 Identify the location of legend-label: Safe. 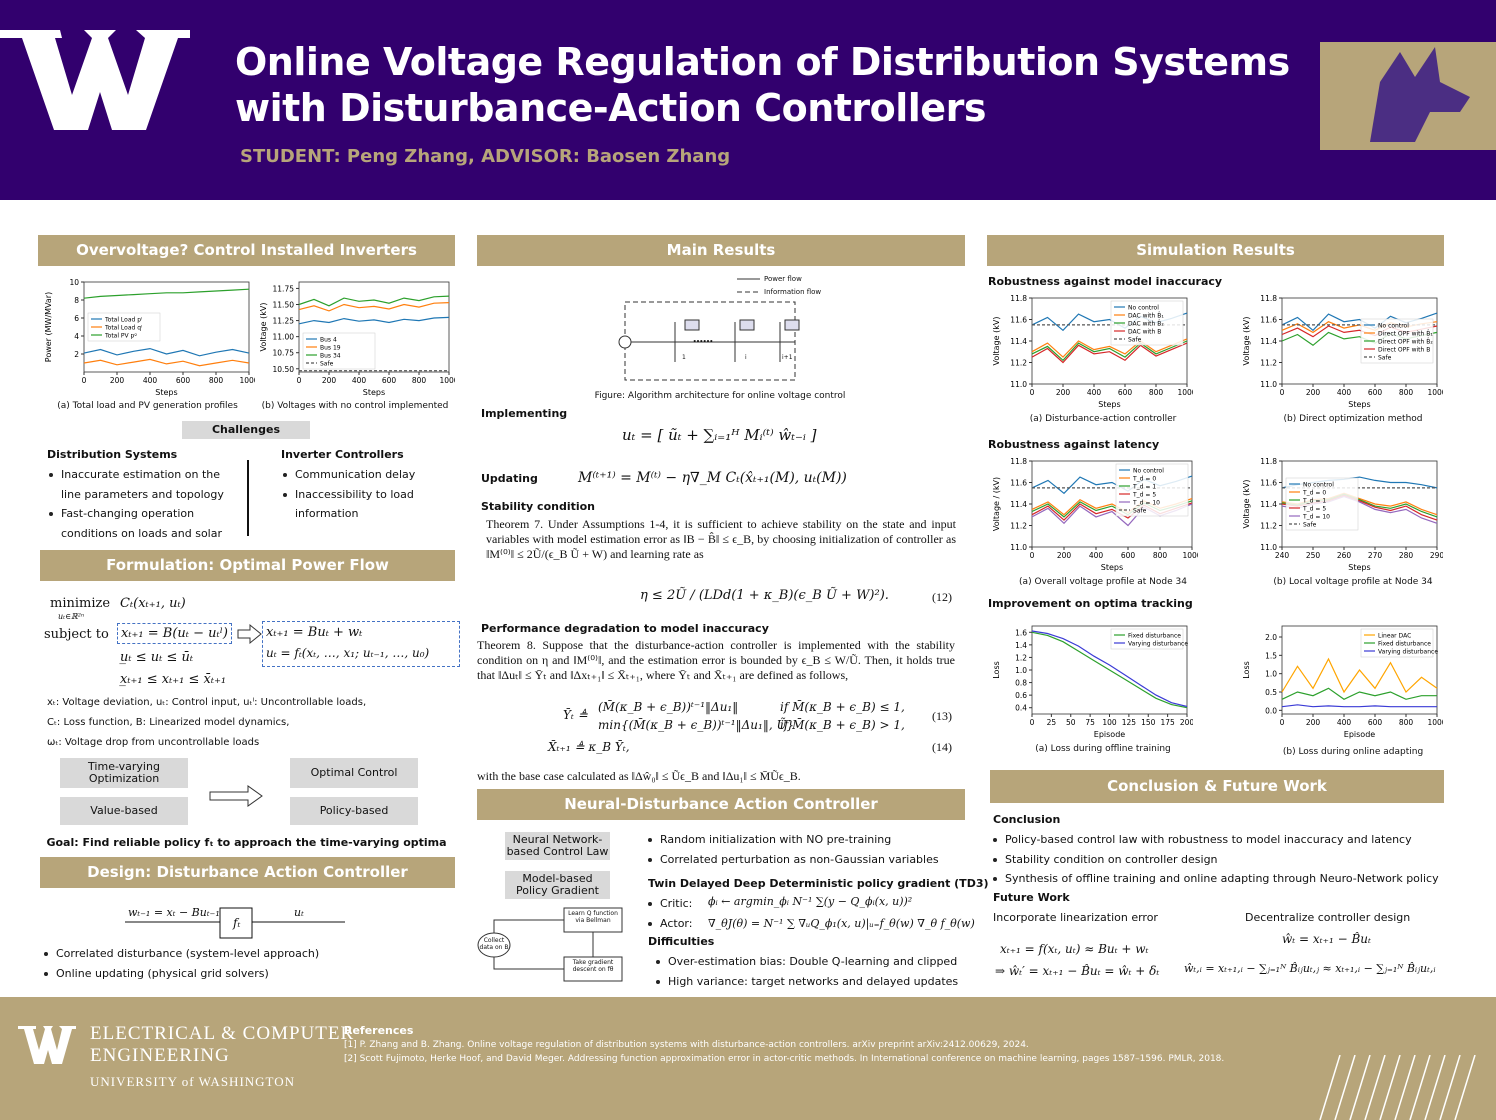
(1385, 357).